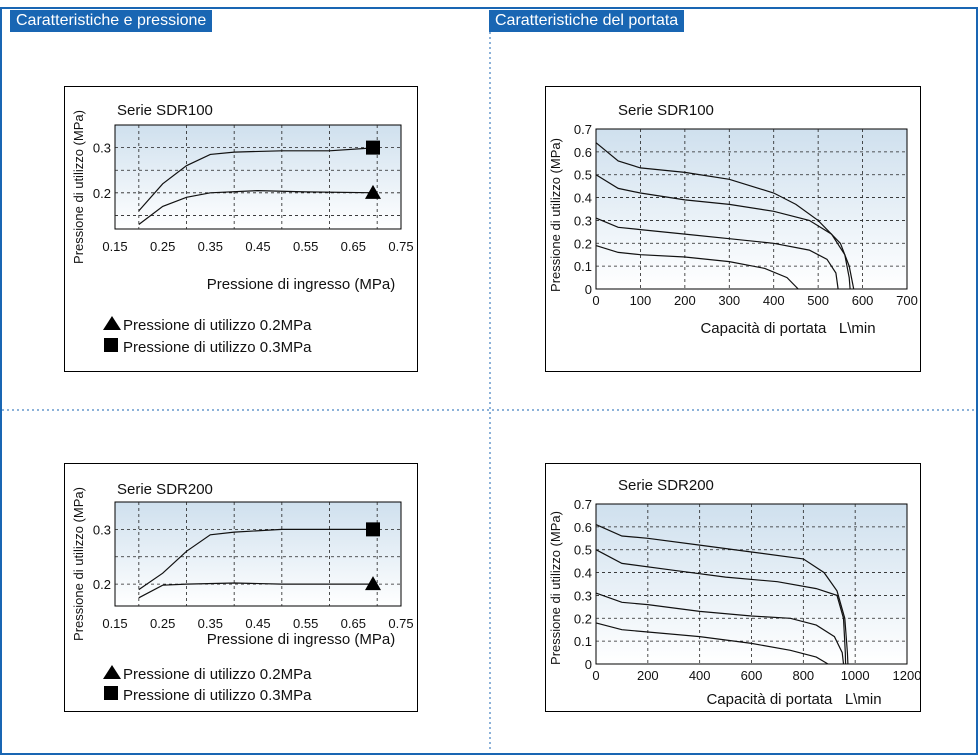  Describe the element at coordinates (111, 21) in the screenshot. I see `header-left: Caratteristiche e pressione` at that location.